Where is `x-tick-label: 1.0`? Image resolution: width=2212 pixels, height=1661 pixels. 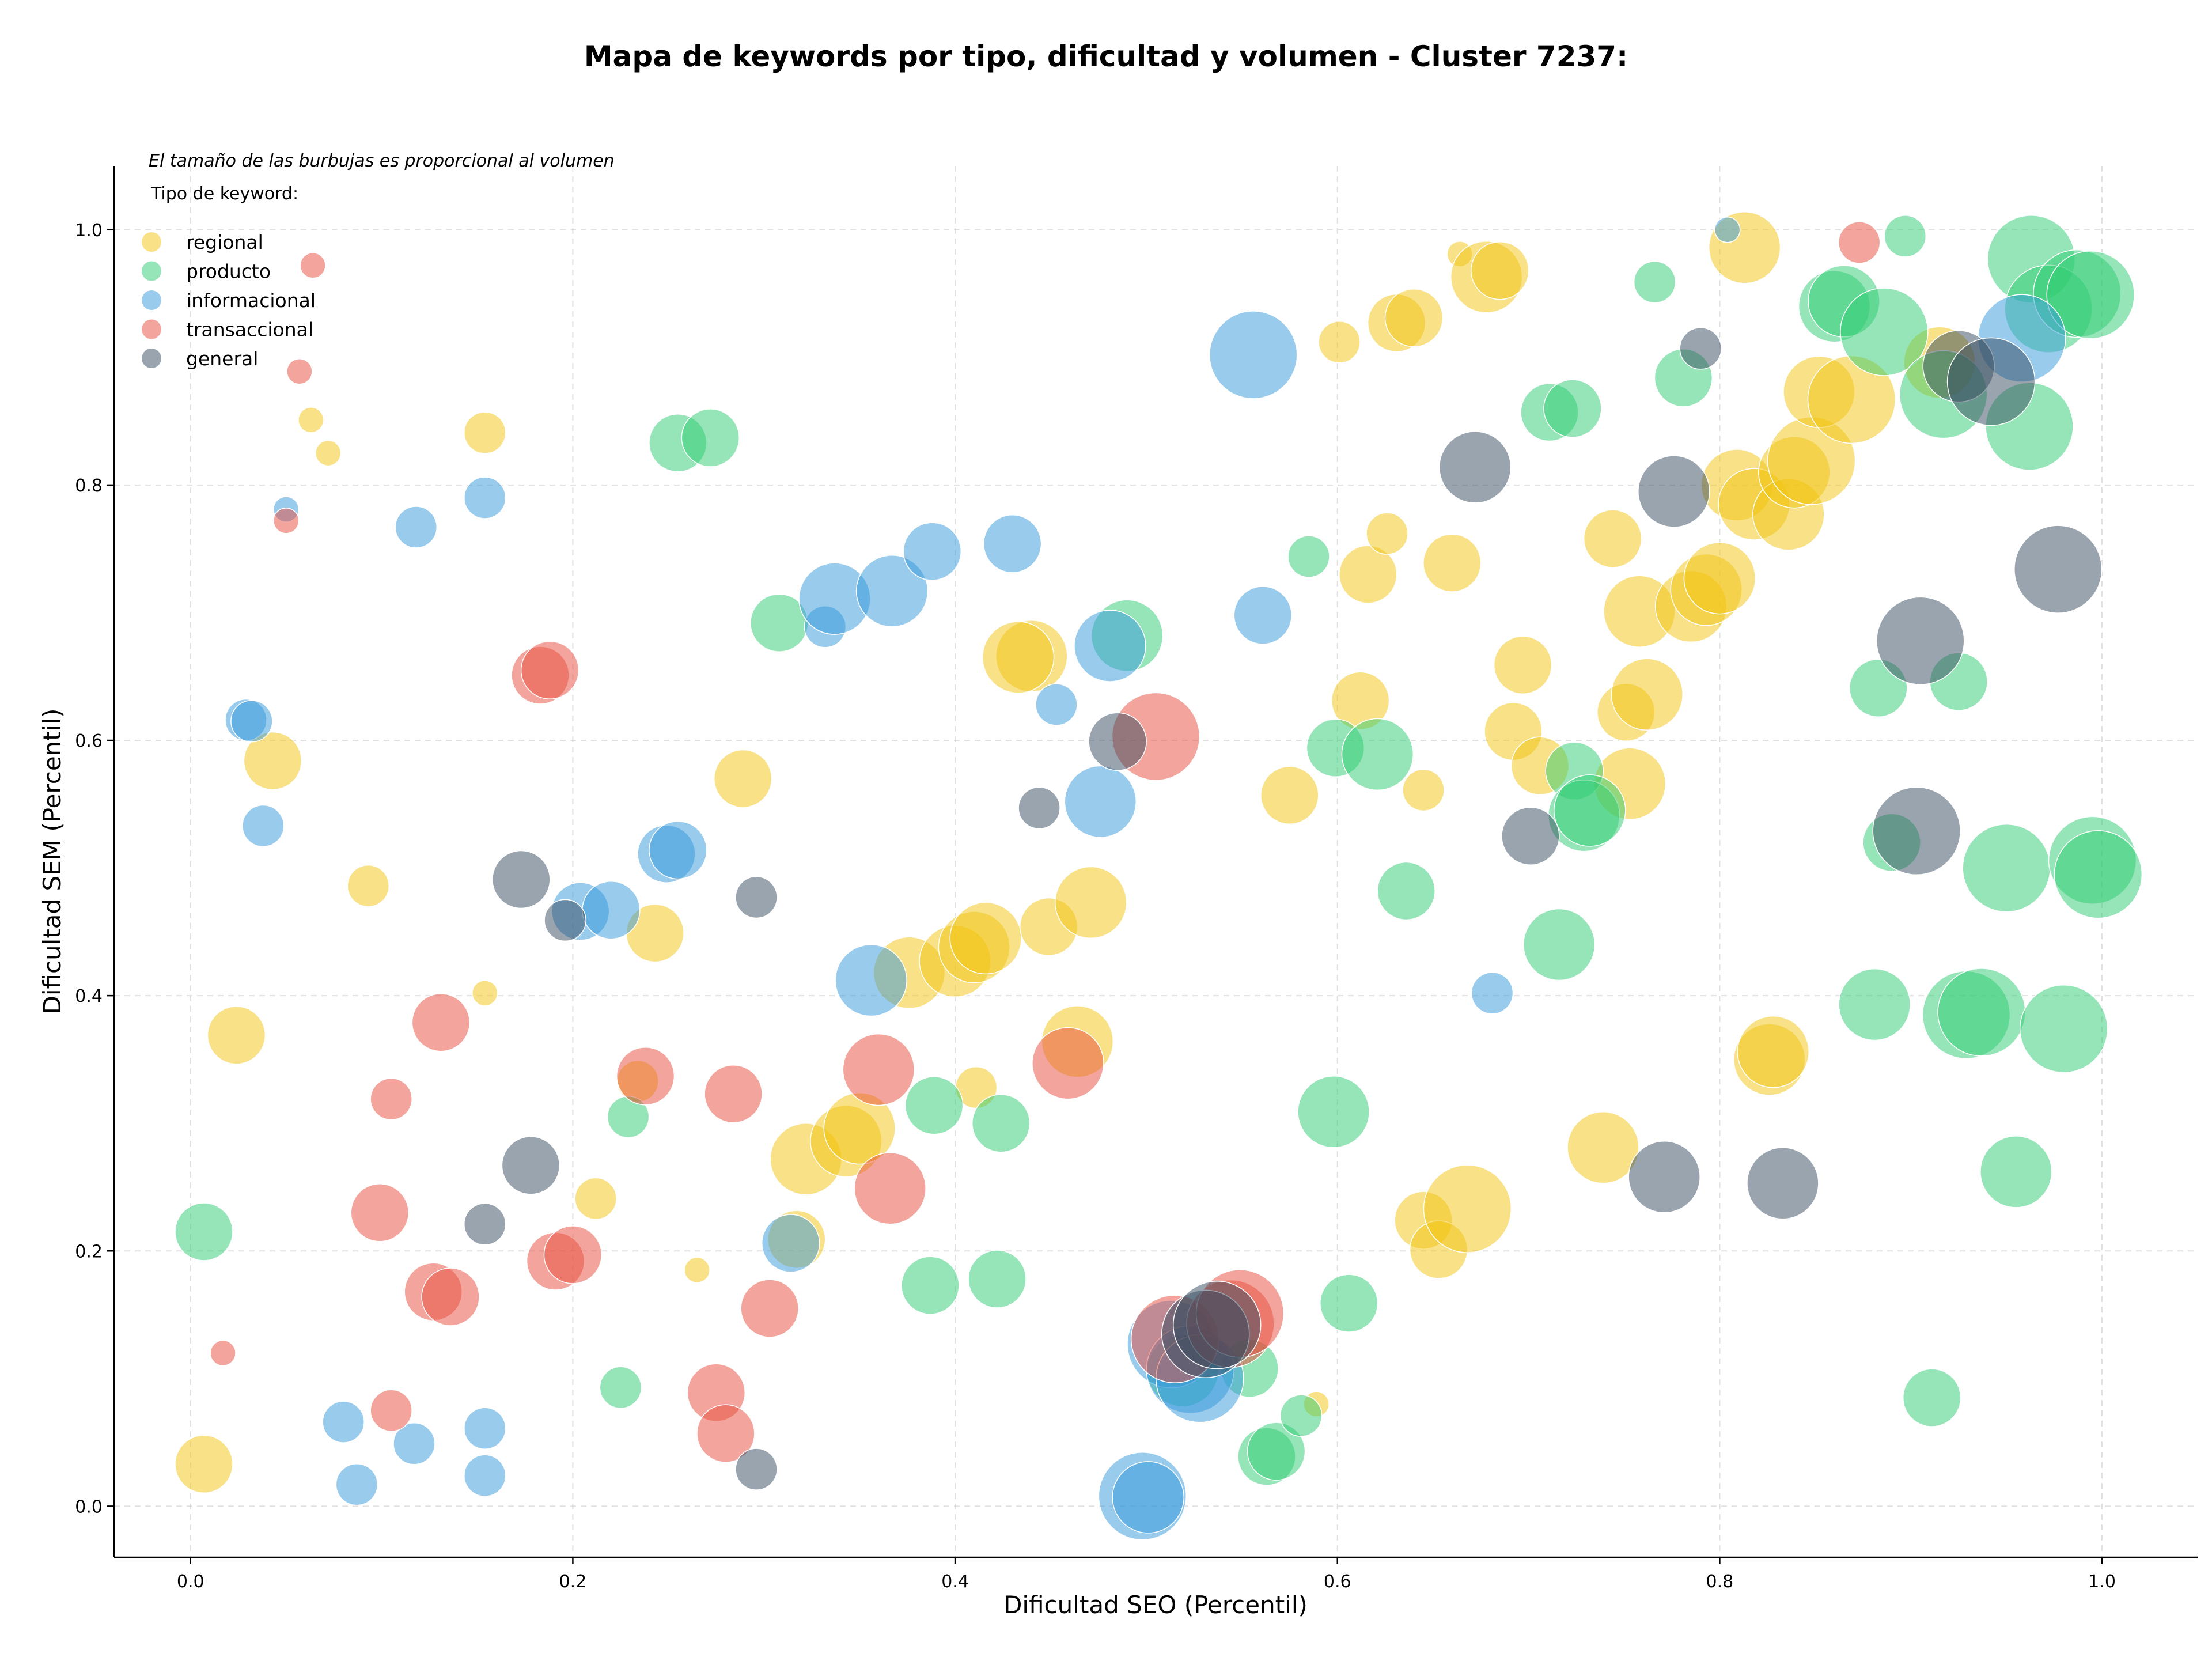 x-tick-label: 1.0 is located at coordinates (2102, 1582).